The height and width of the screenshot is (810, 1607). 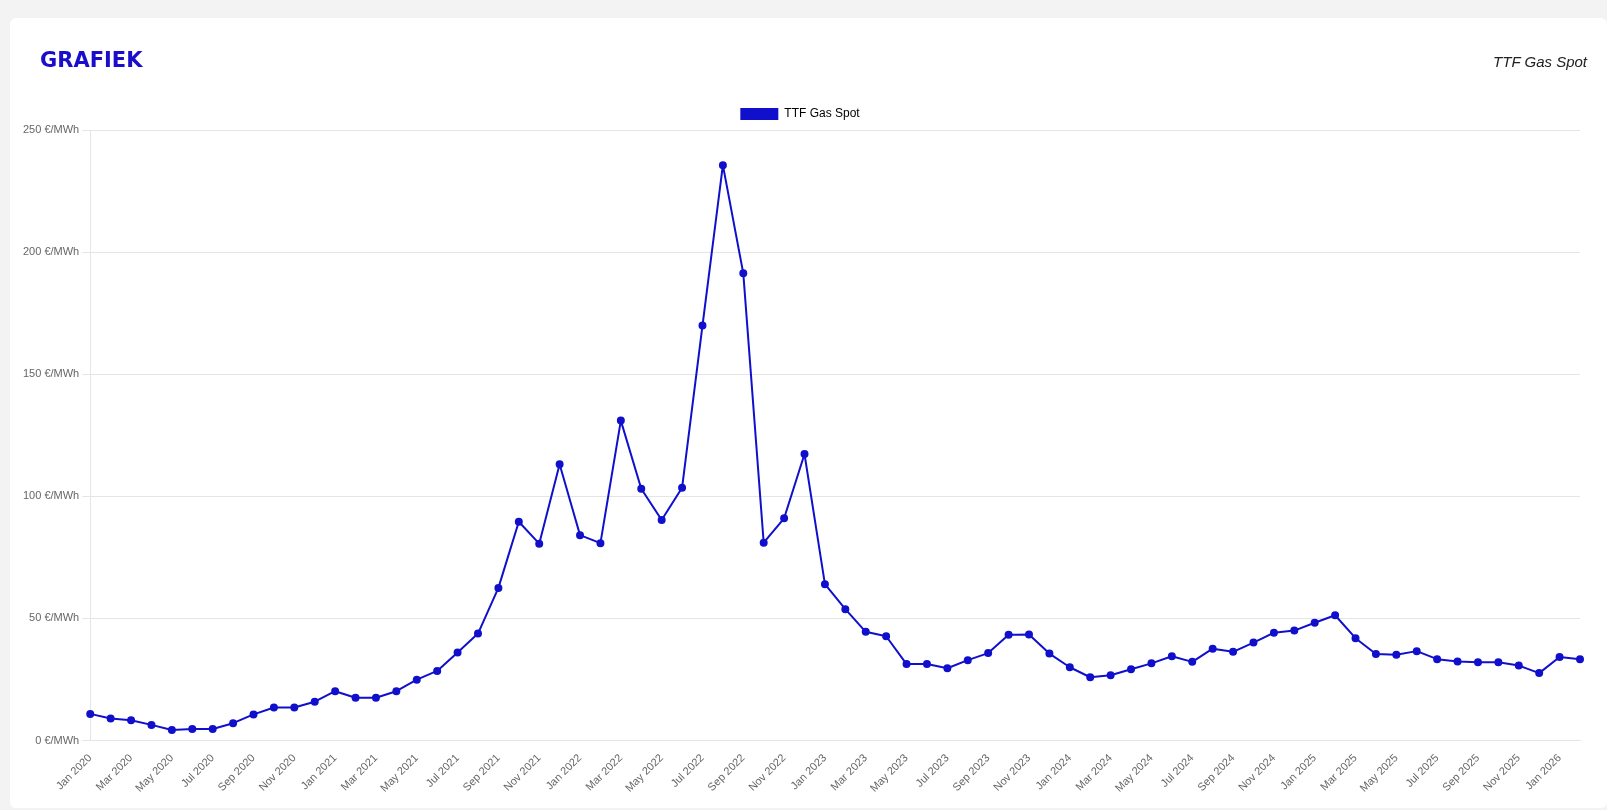 What do you see at coordinates (1540, 61) in the screenshot?
I see `chart-subtitle: TTF Gas Spot` at bounding box center [1540, 61].